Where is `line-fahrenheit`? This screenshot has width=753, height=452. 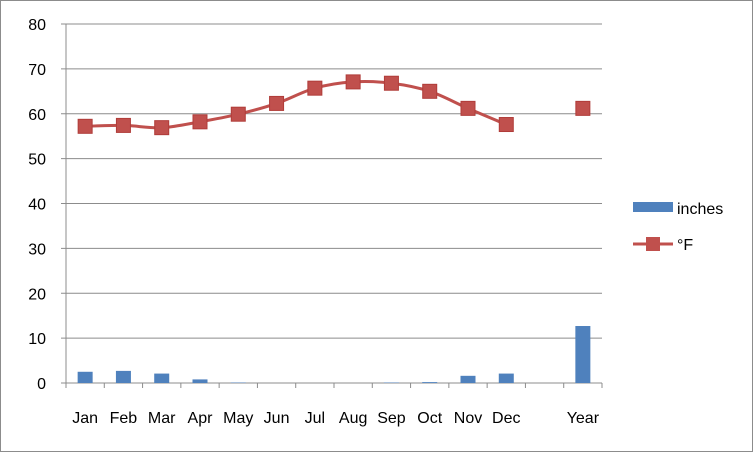
line-fahrenheit is located at coordinates (296, 105).